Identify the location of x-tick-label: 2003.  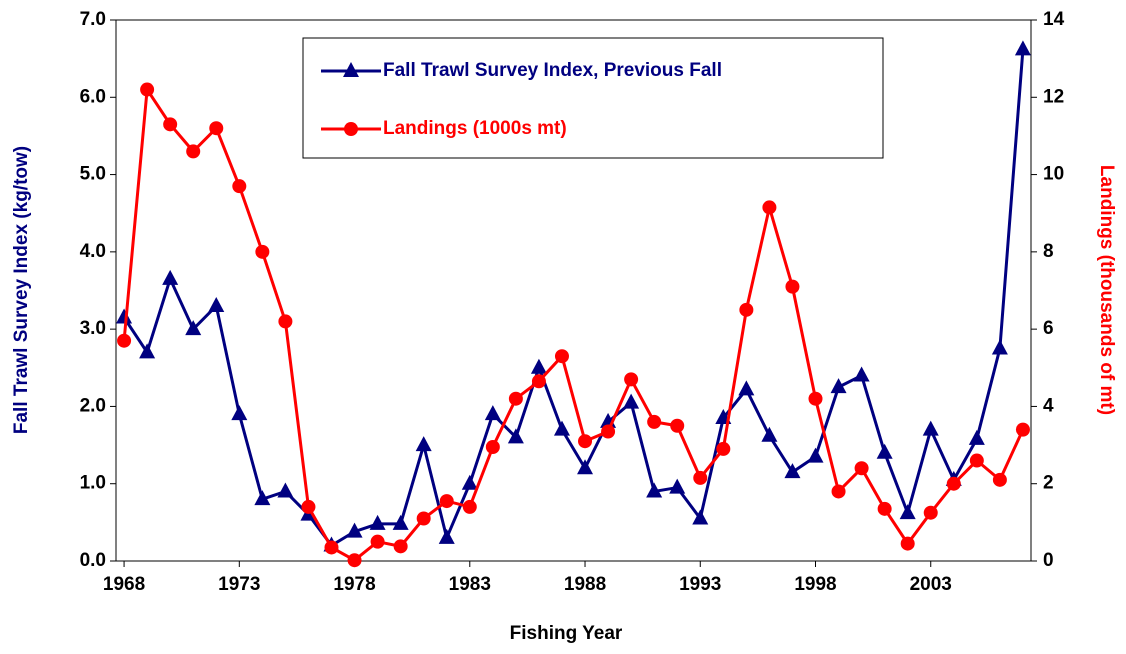
(931, 584).